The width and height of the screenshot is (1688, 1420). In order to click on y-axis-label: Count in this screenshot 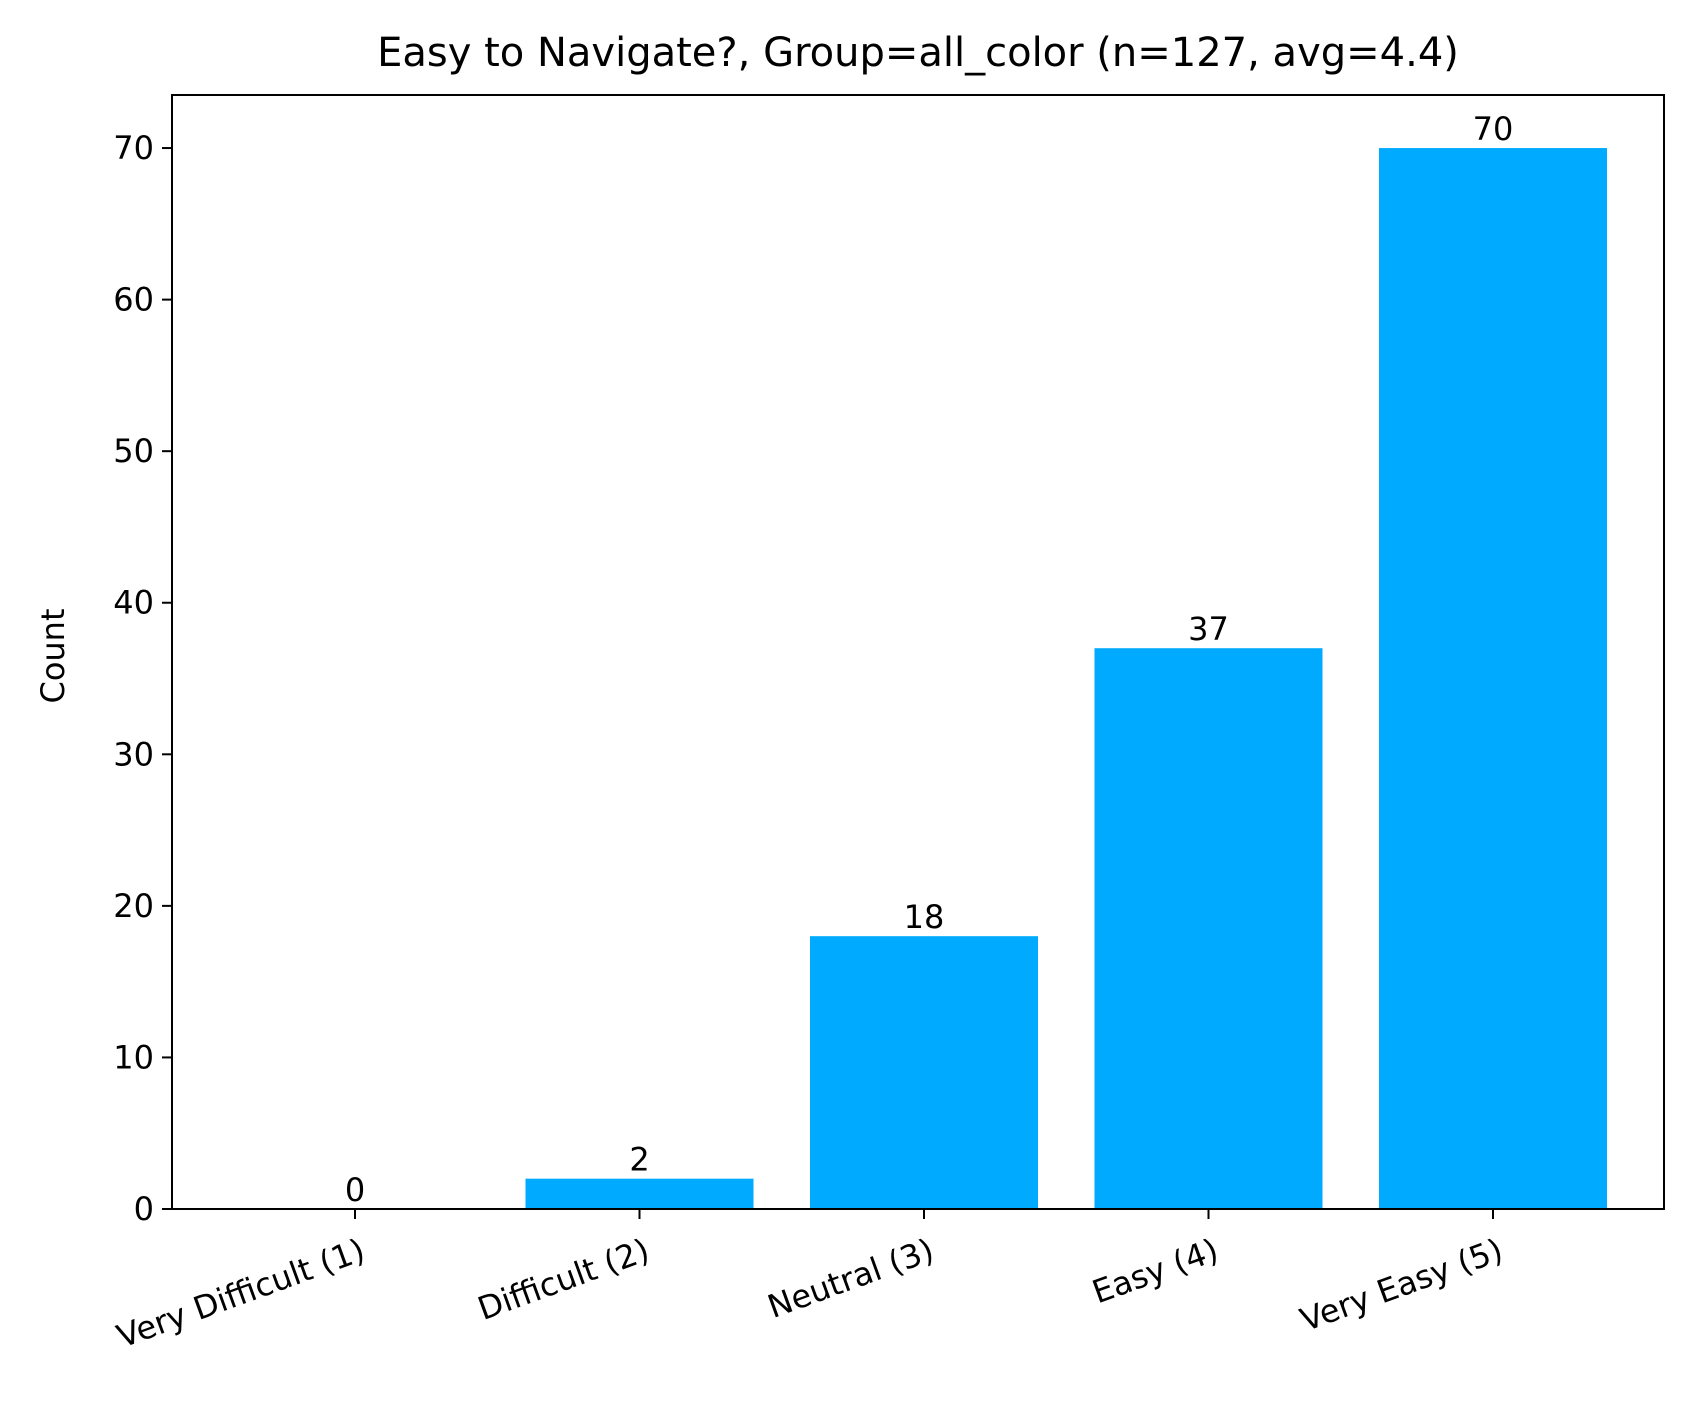, I will do `click(53, 655)`.